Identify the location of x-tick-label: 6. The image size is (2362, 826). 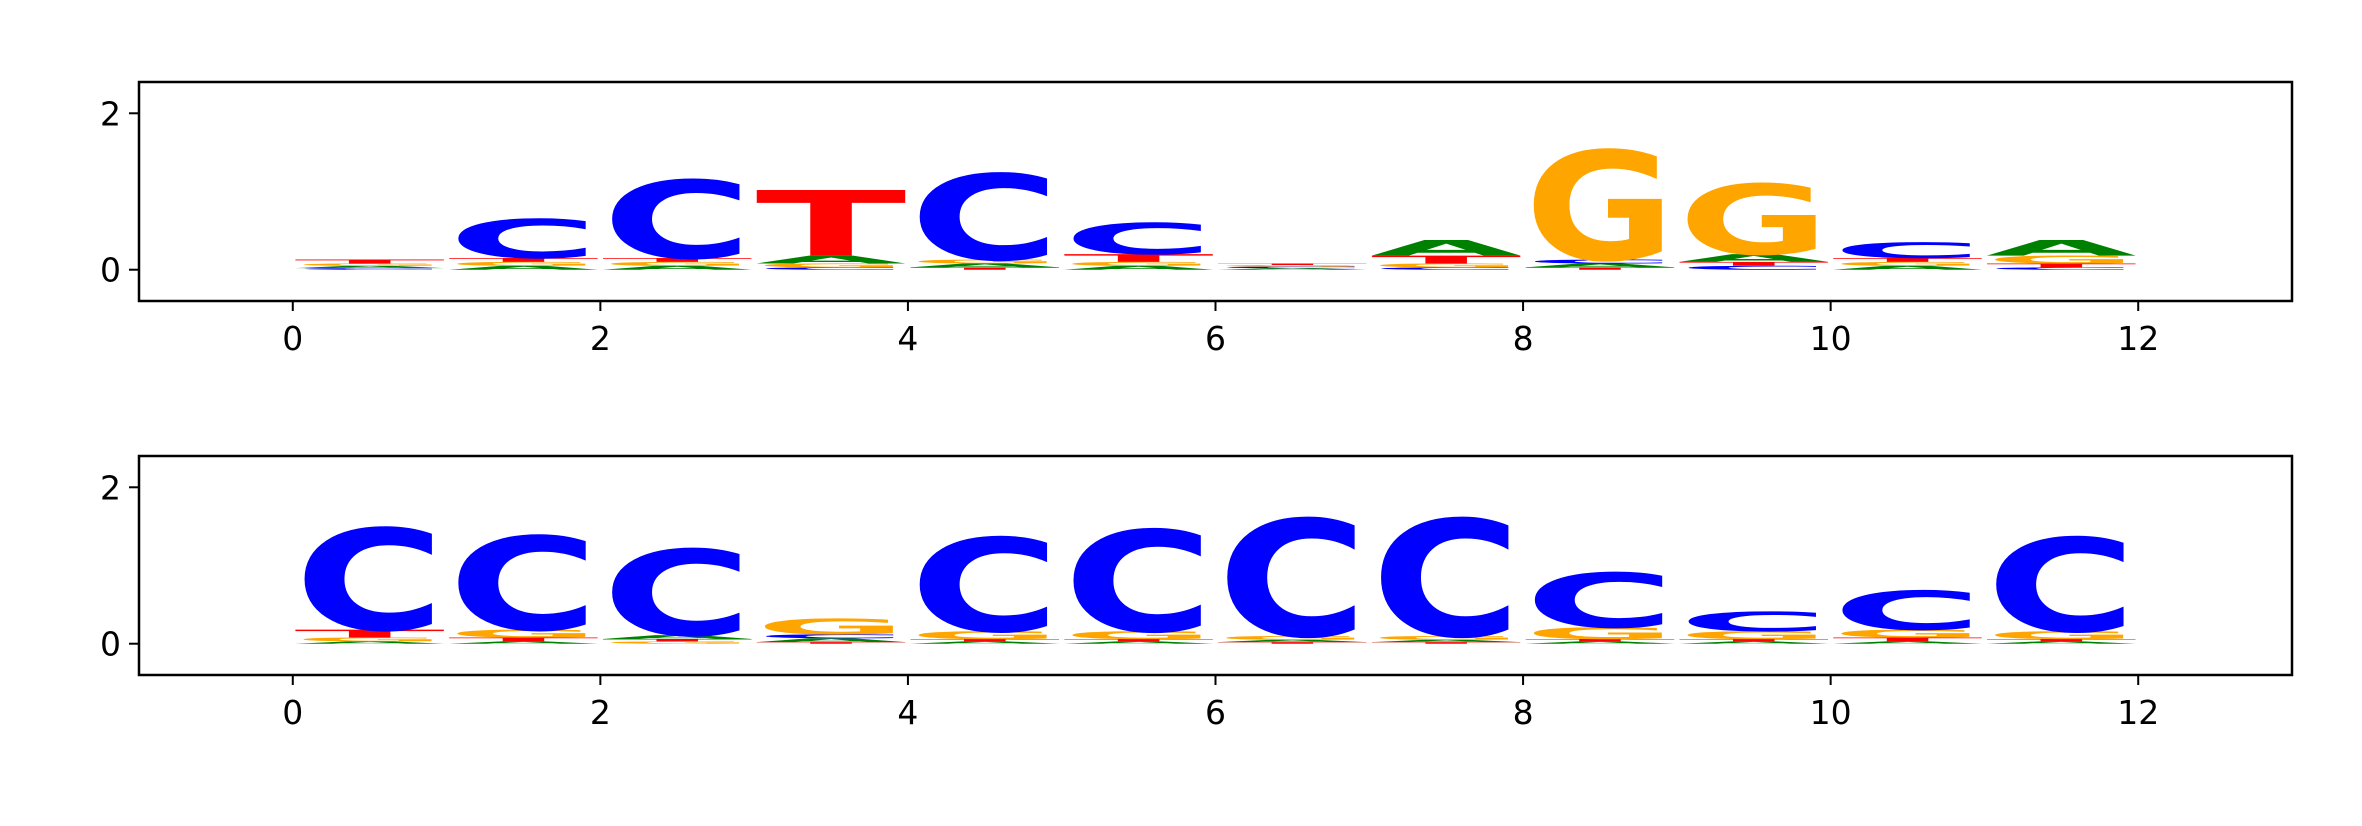
(1215, 712).